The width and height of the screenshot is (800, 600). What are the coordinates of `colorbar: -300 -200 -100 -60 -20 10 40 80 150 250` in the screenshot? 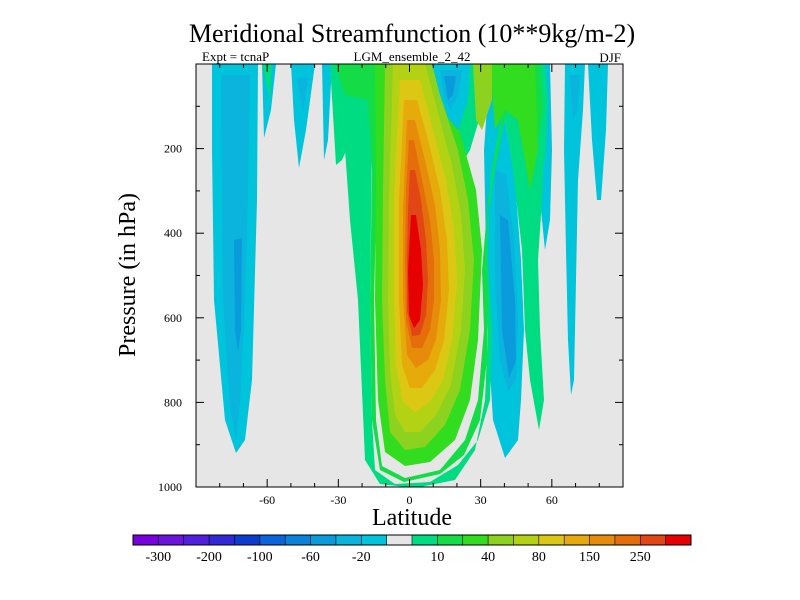 It's located at (412, 549).